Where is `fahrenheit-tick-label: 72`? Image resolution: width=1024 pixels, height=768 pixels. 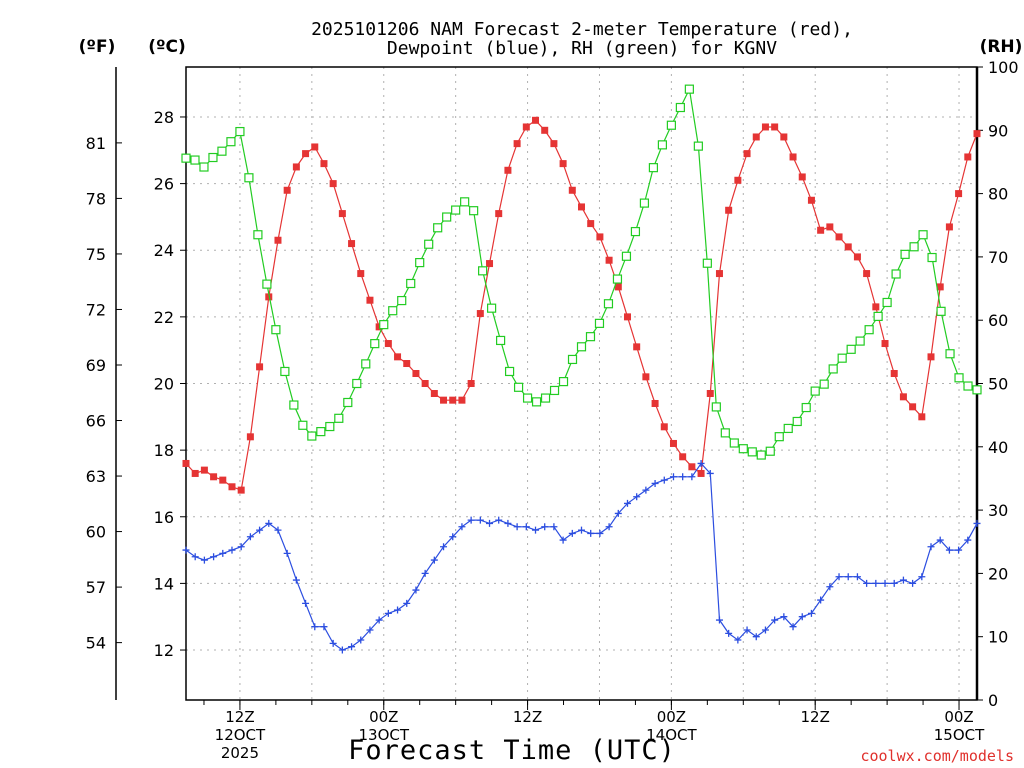
fahrenheit-tick-label: 72 is located at coordinates (96, 309).